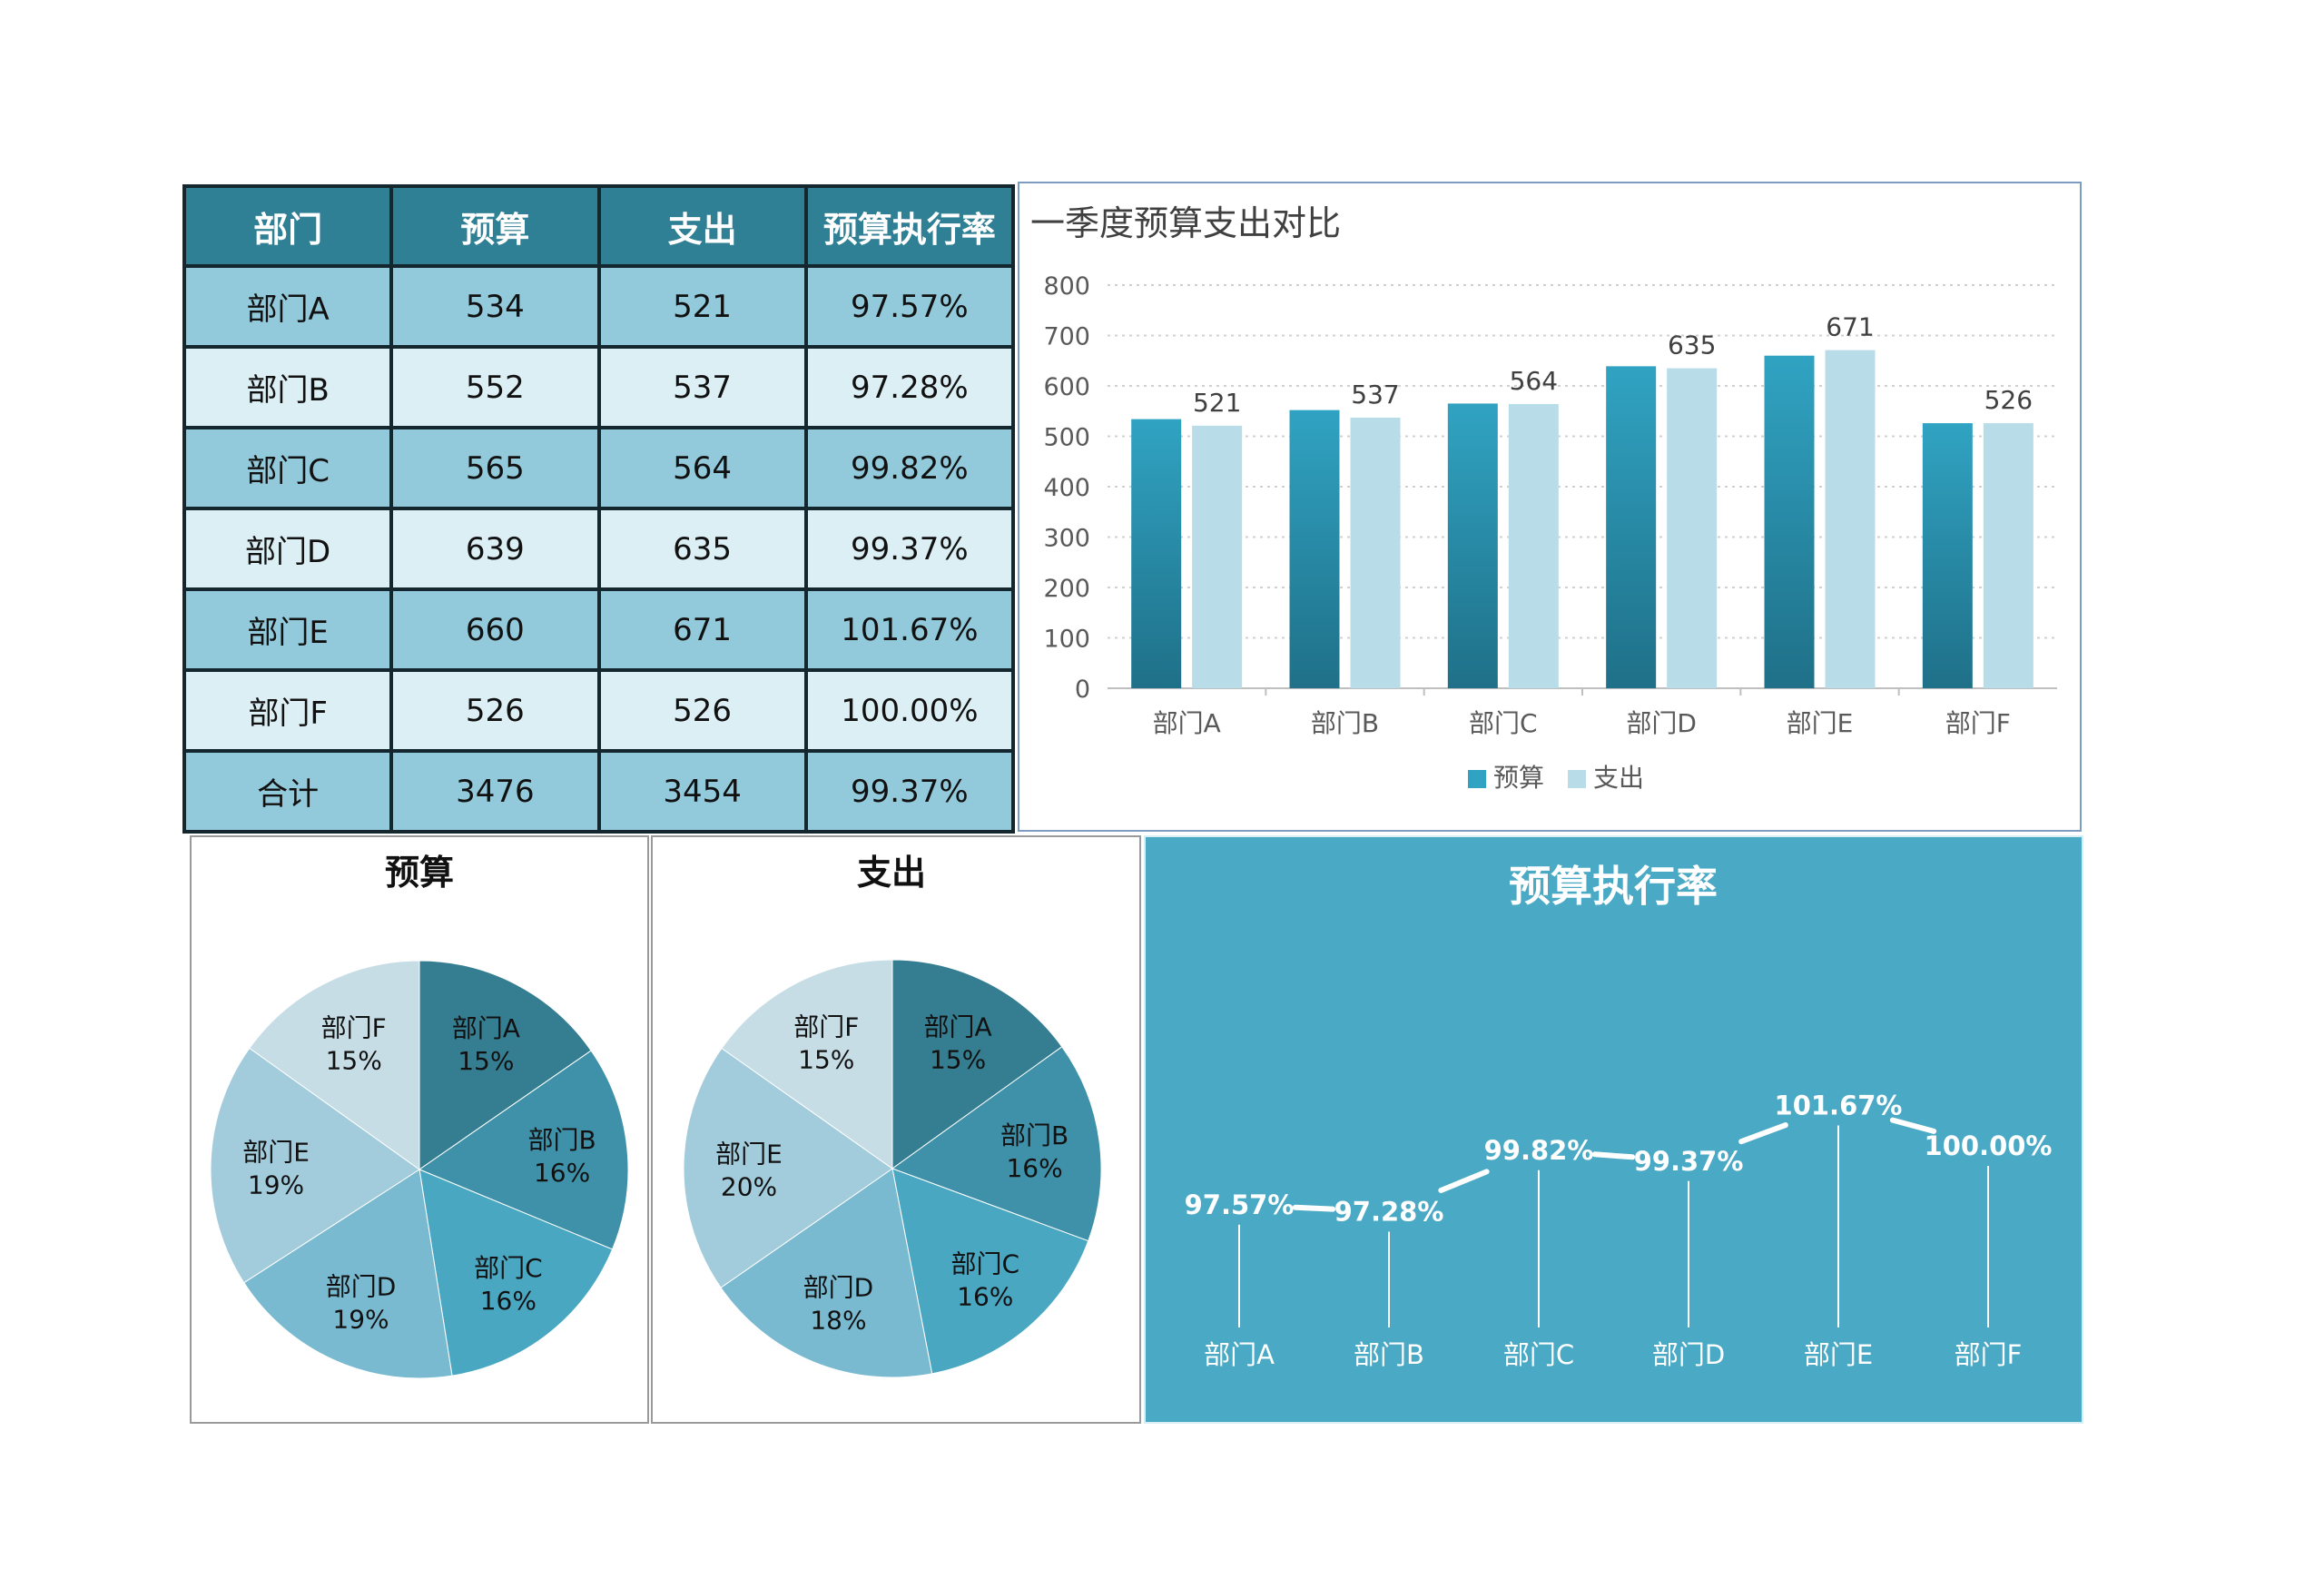 The width and height of the screenshot is (2324, 1579). I want to click on y-tick-label: 100, so click(1066, 640).